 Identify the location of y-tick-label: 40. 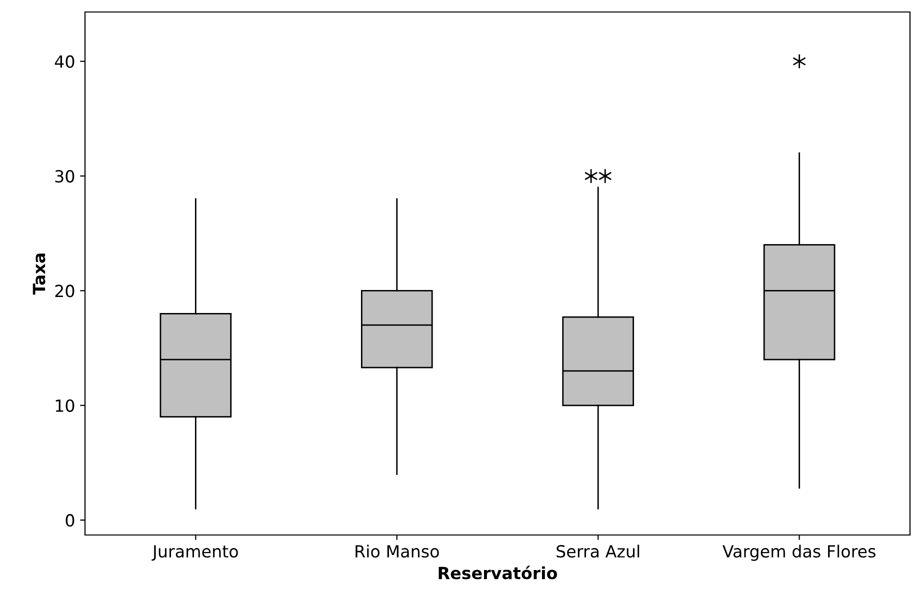
(64, 61).